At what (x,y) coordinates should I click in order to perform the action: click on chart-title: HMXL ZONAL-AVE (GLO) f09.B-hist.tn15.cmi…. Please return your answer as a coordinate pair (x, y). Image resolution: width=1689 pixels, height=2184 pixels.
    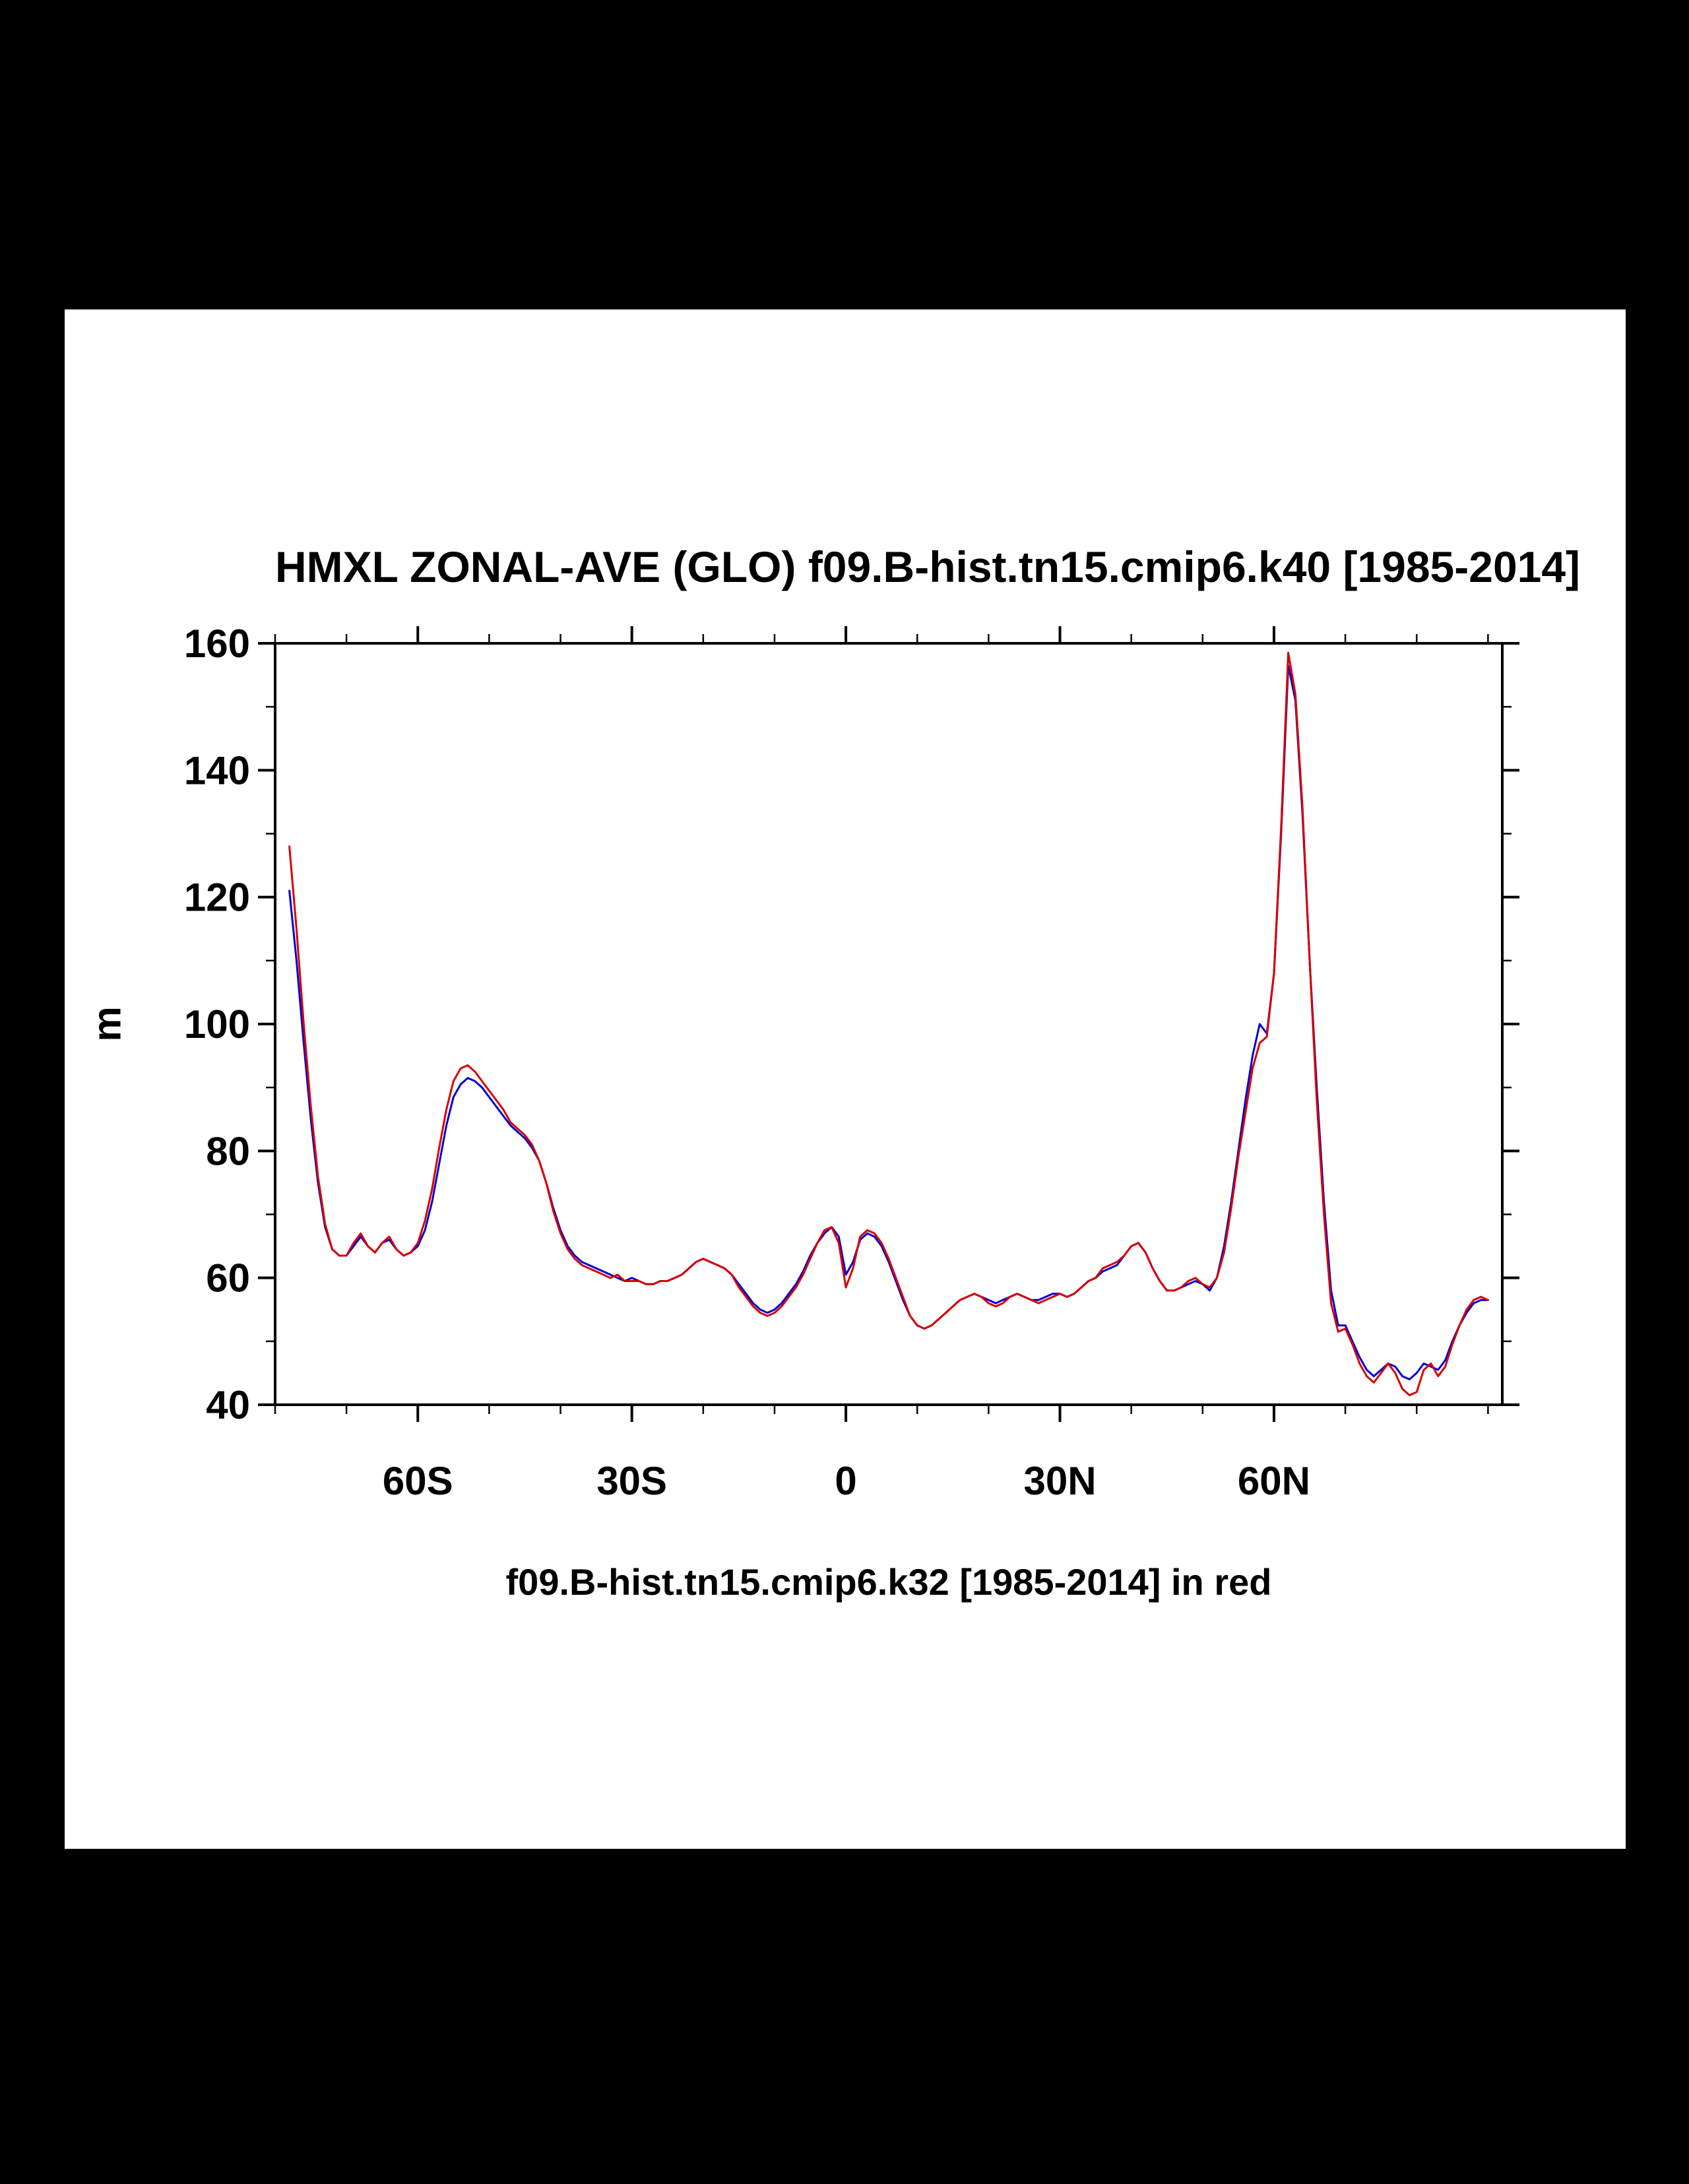
    Looking at the image, I should click on (928, 566).